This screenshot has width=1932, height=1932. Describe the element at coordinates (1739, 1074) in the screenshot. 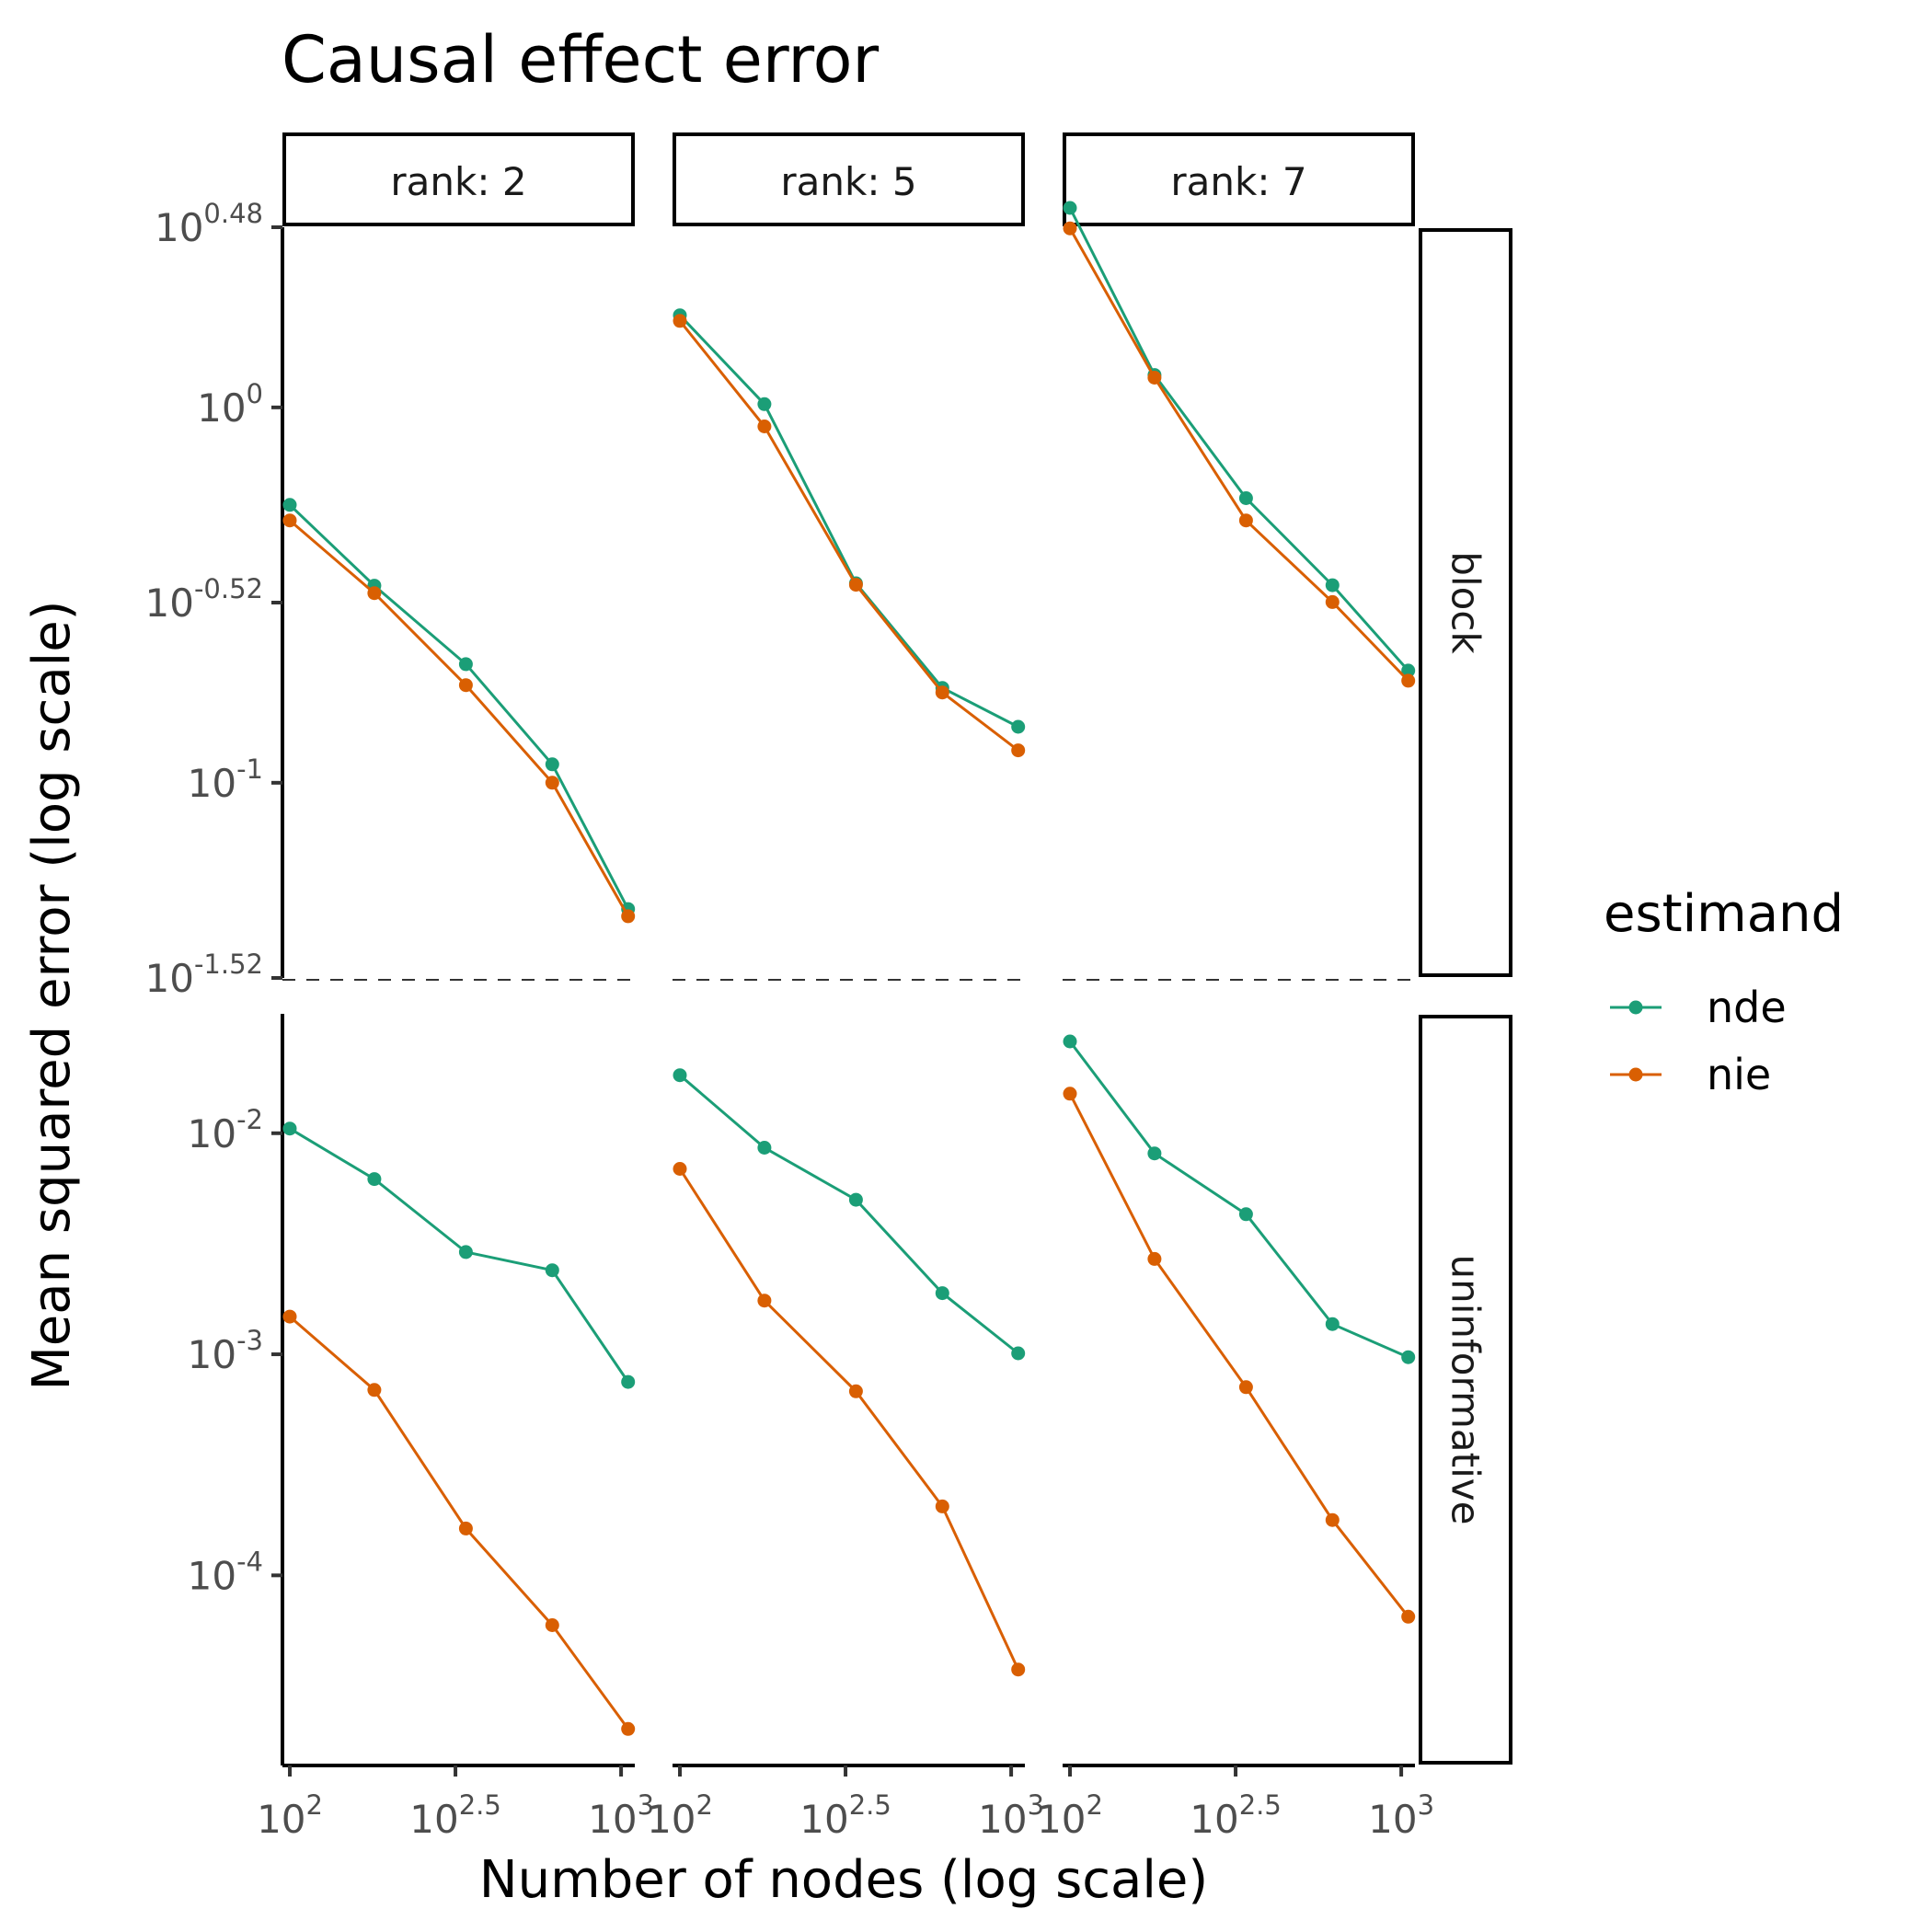

I see `legend-label-nie: nie` at that location.